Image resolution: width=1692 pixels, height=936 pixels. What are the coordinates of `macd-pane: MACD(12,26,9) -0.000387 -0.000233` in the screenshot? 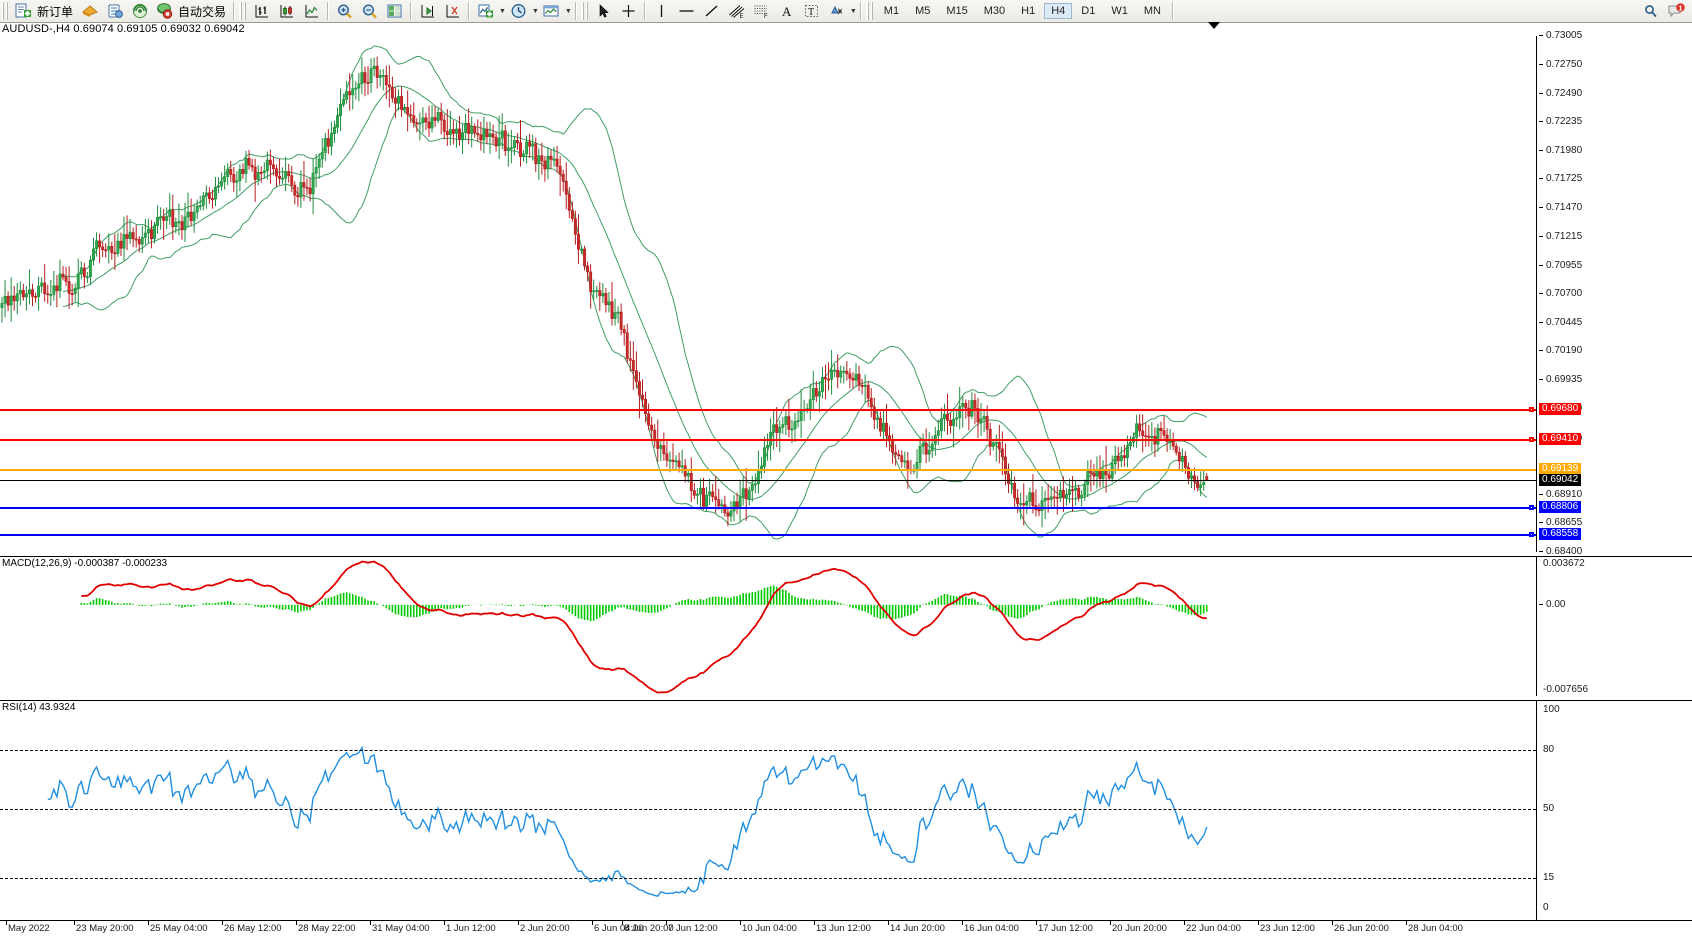 It's located at (768, 626).